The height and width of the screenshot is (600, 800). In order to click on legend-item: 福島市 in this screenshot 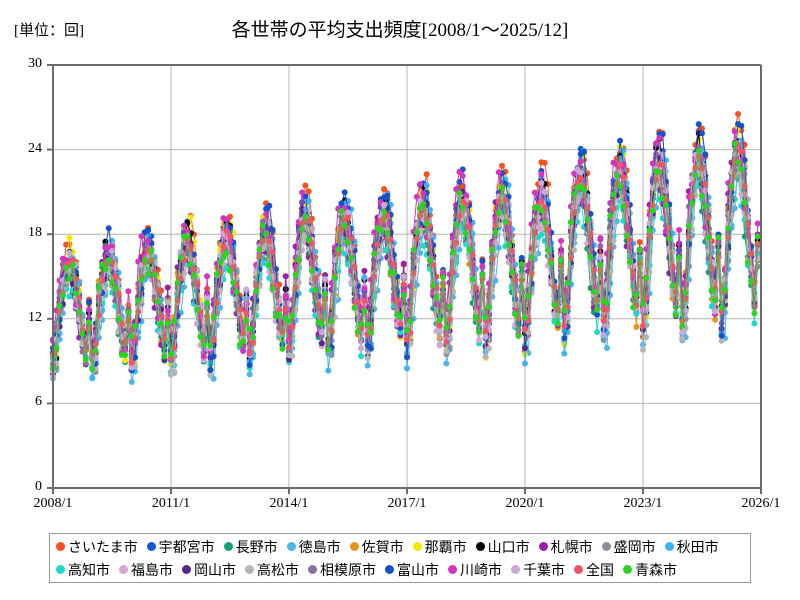, I will do `click(146, 570)`.